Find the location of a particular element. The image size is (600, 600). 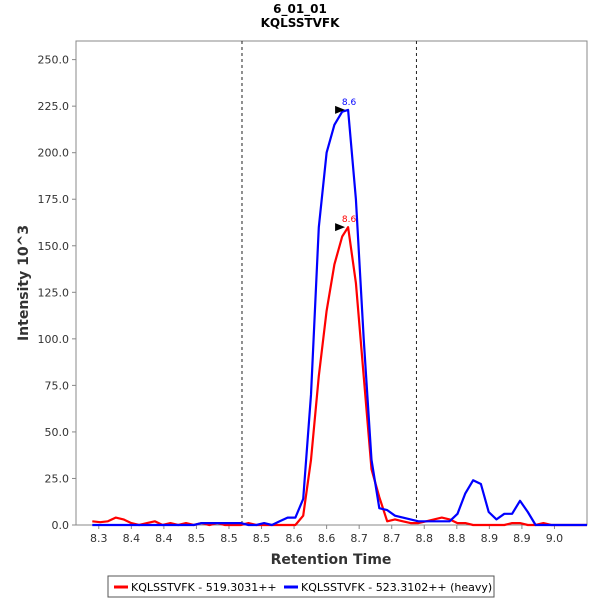

chart-subtitle: KQLSSTVFK is located at coordinates (301, 23).